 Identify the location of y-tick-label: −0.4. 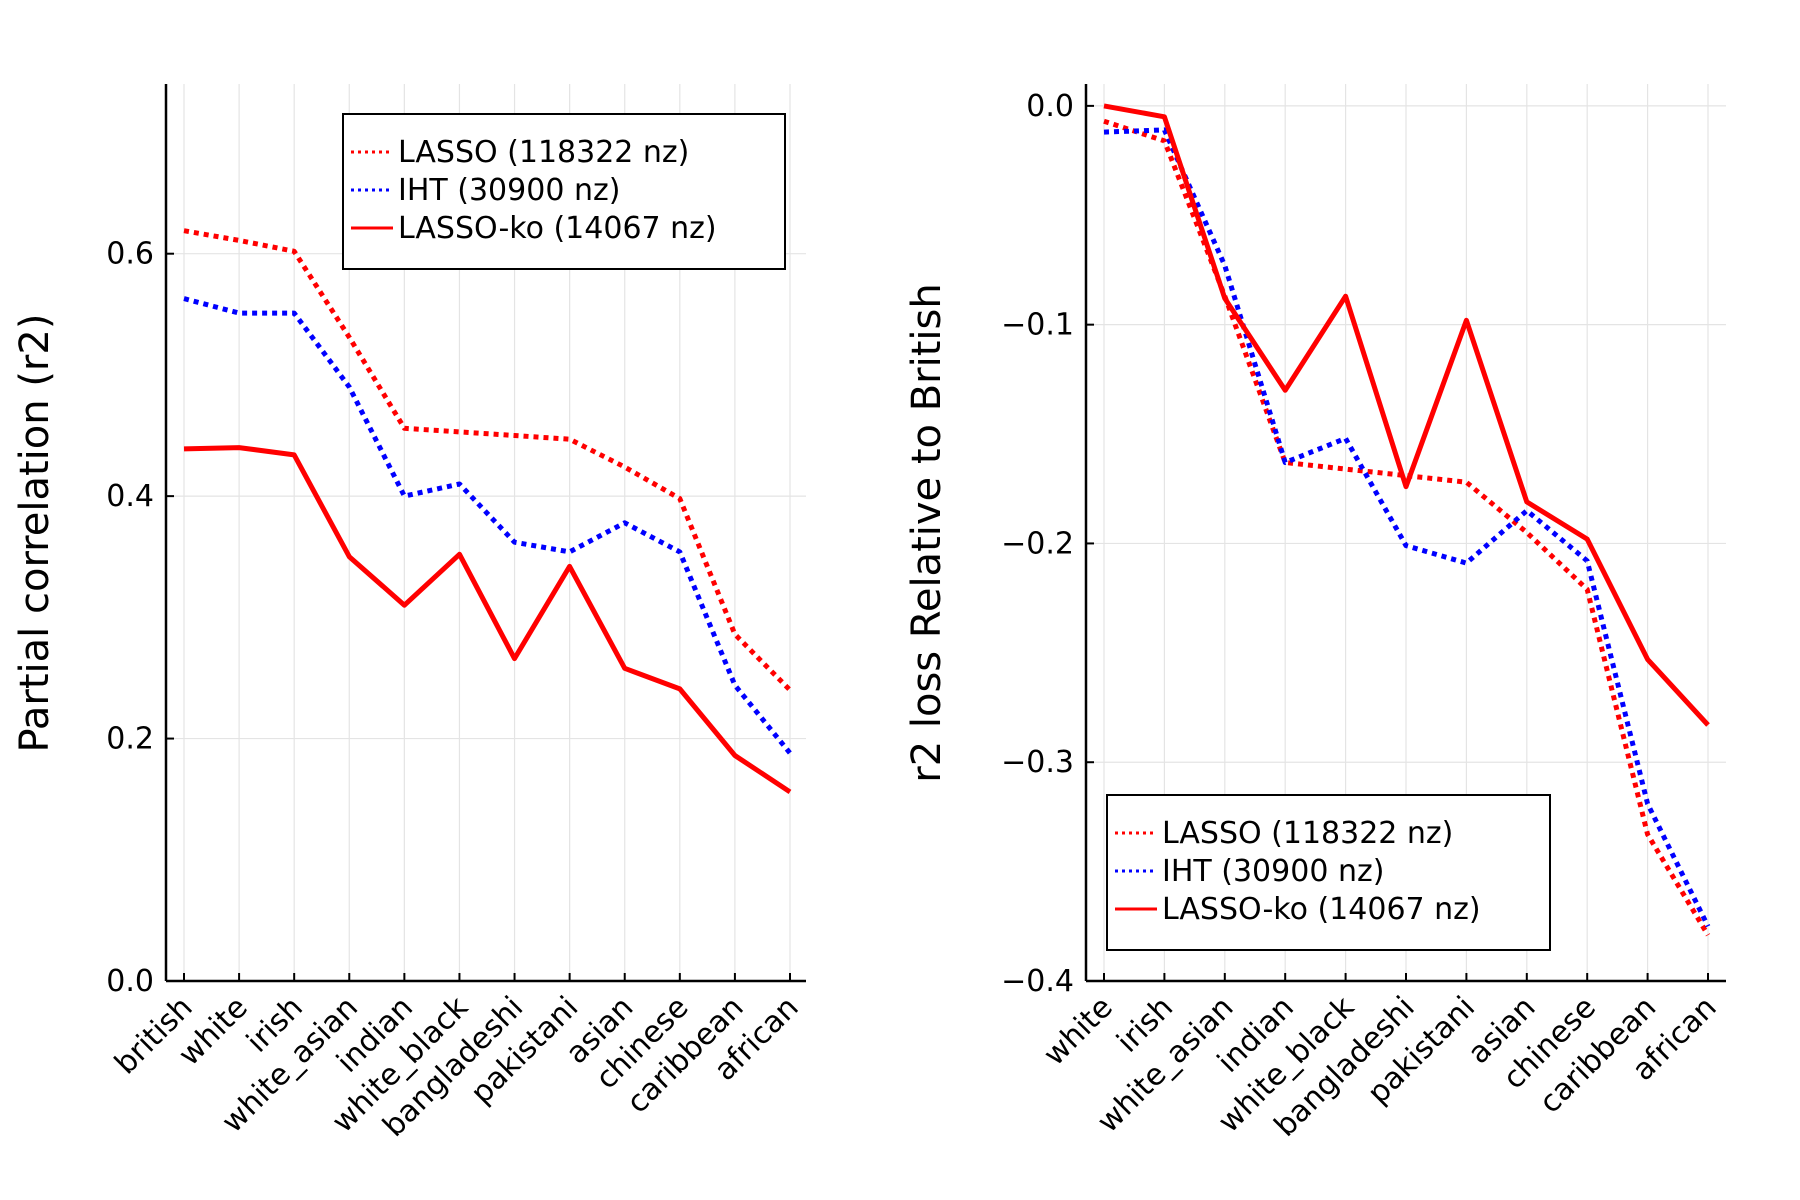
(1037, 981).